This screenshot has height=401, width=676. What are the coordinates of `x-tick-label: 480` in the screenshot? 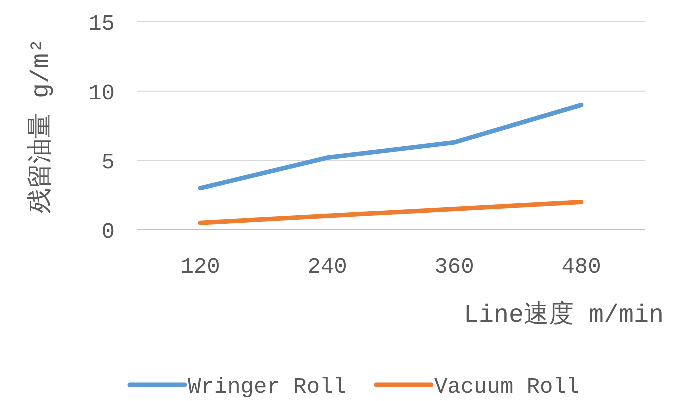 It's located at (582, 267).